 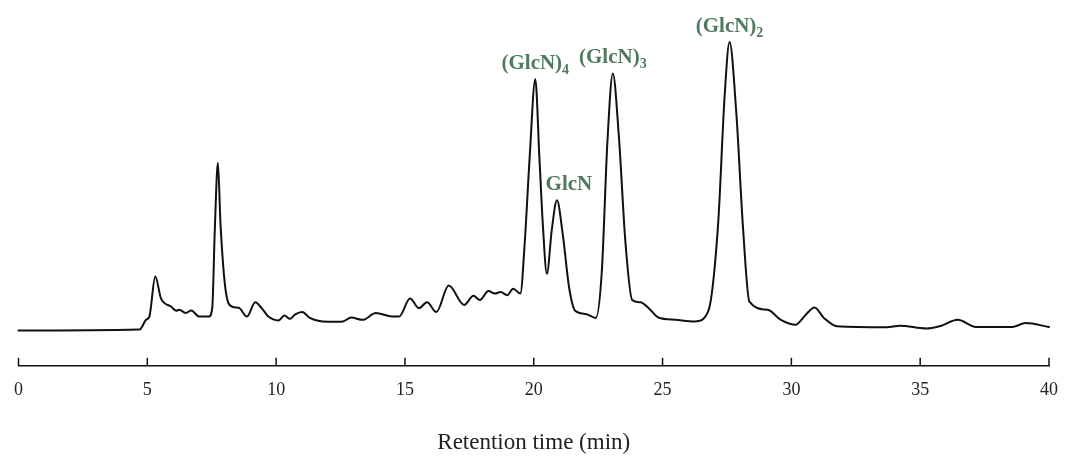 I want to click on x-tick-label: 0, so click(x=18, y=389).